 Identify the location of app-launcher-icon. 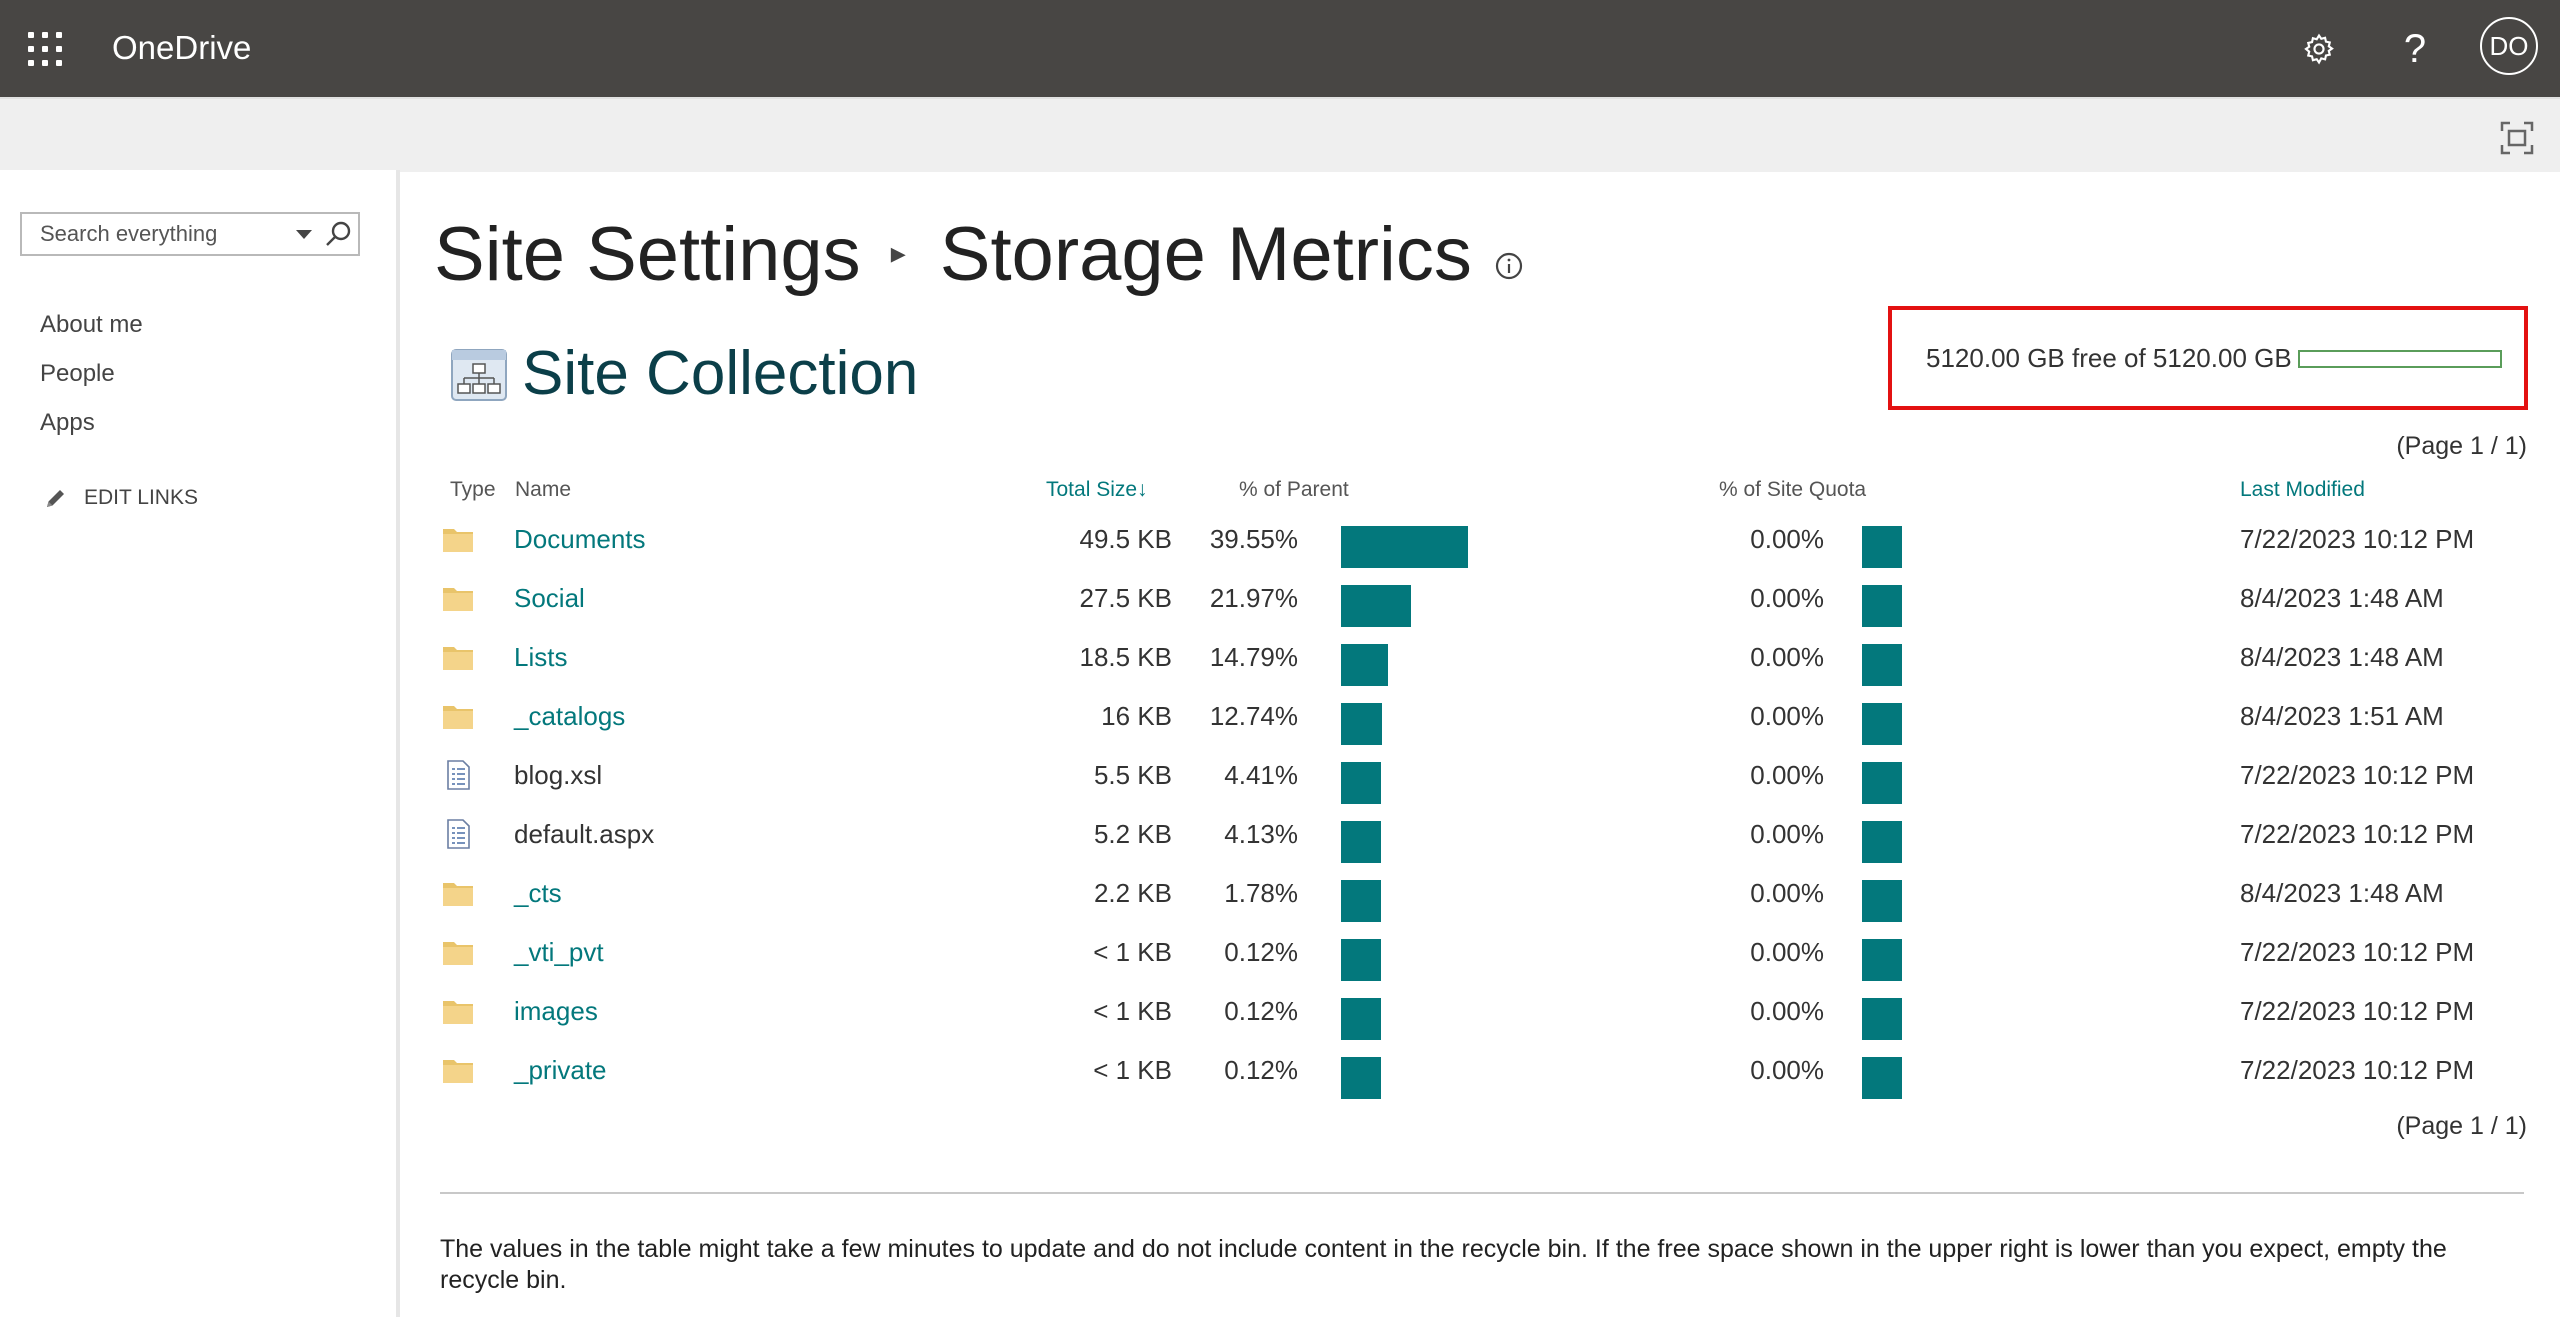
(45, 49).